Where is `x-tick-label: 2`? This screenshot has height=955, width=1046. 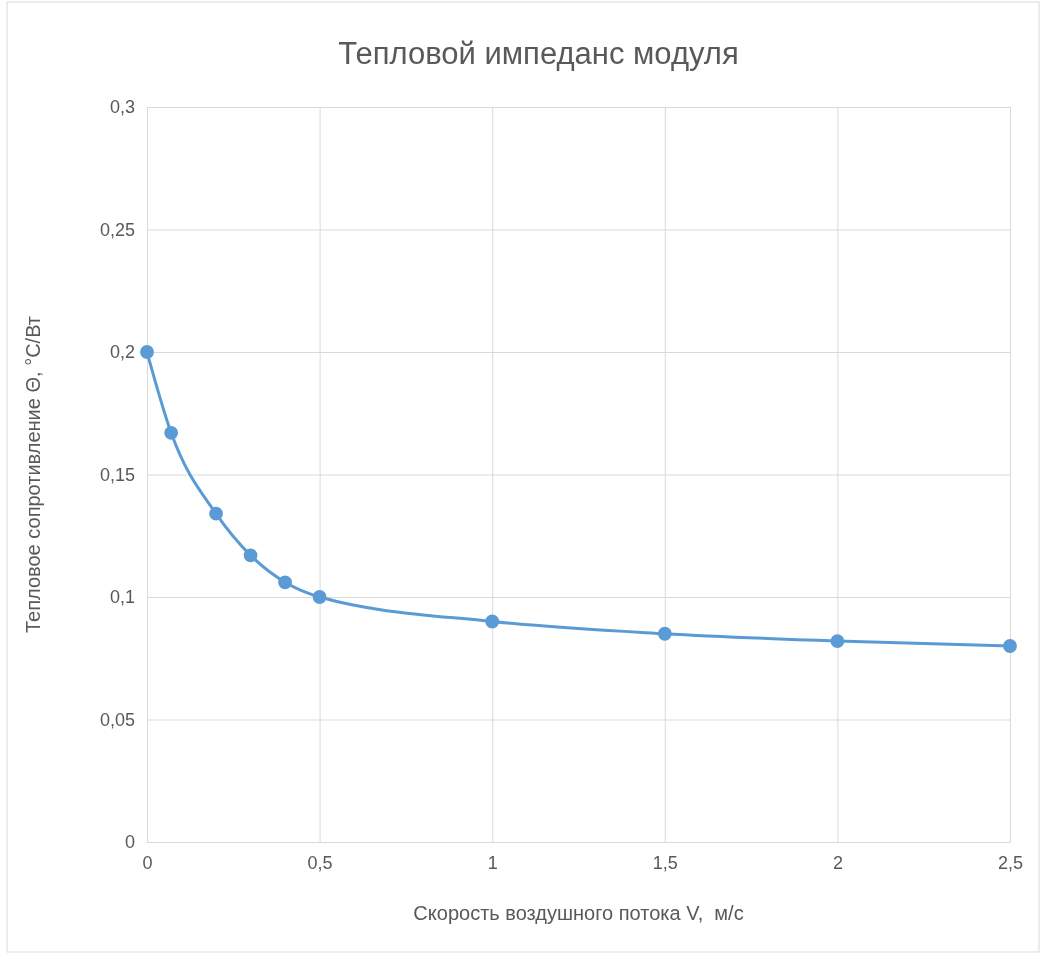 x-tick-label: 2 is located at coordinates (837, 862).